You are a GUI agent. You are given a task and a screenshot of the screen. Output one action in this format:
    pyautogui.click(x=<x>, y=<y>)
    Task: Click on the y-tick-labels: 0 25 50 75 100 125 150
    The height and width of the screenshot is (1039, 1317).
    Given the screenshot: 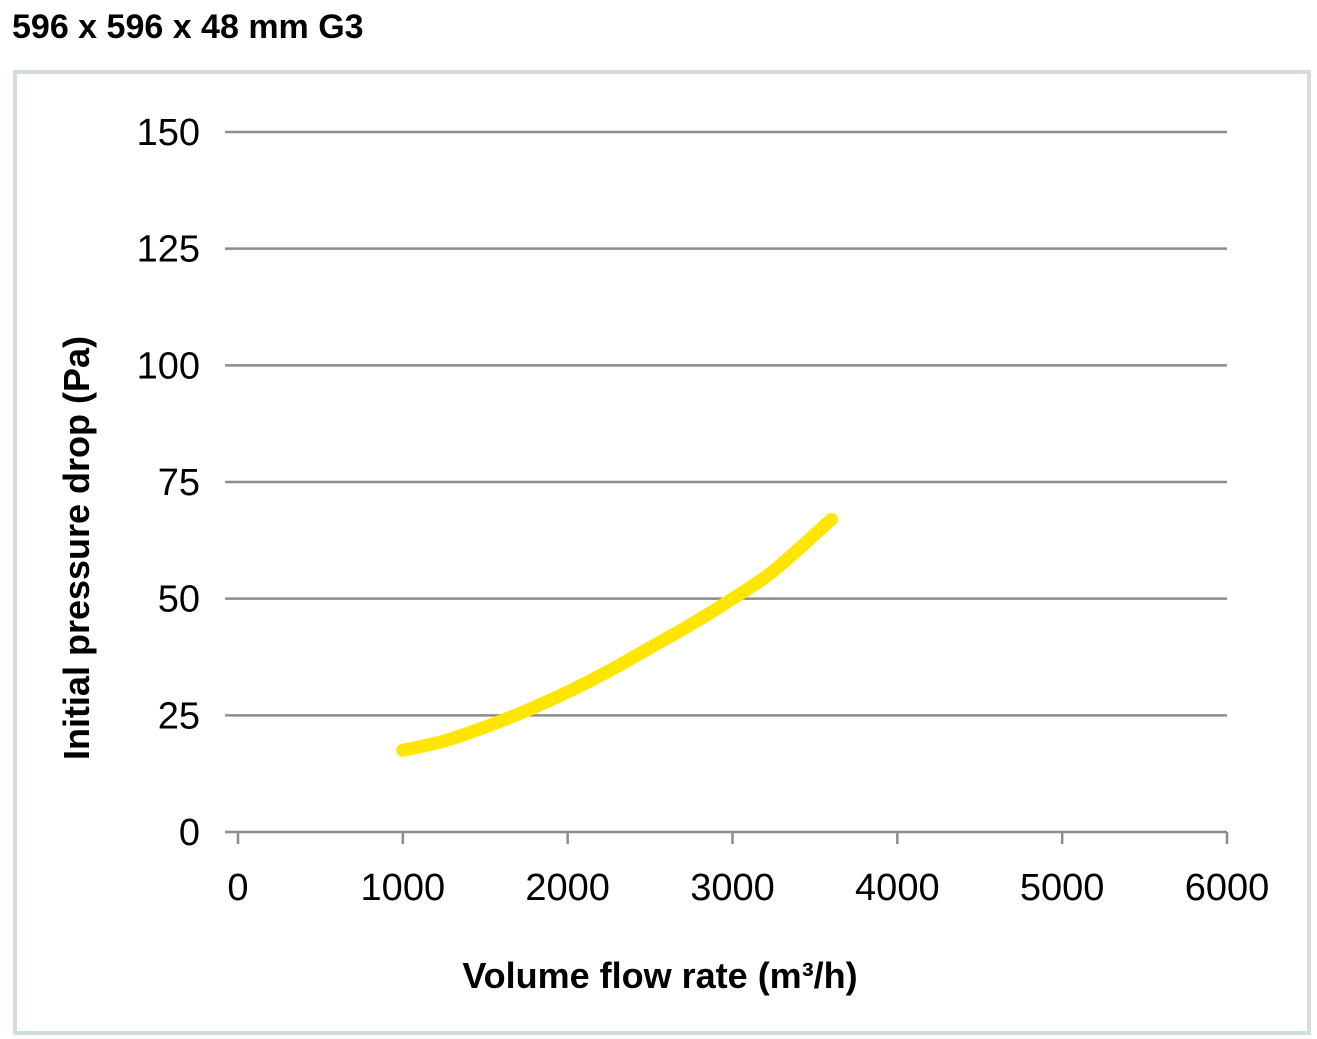 What is the action you would take?
    pyautogui.click(x=168, y=483)
    